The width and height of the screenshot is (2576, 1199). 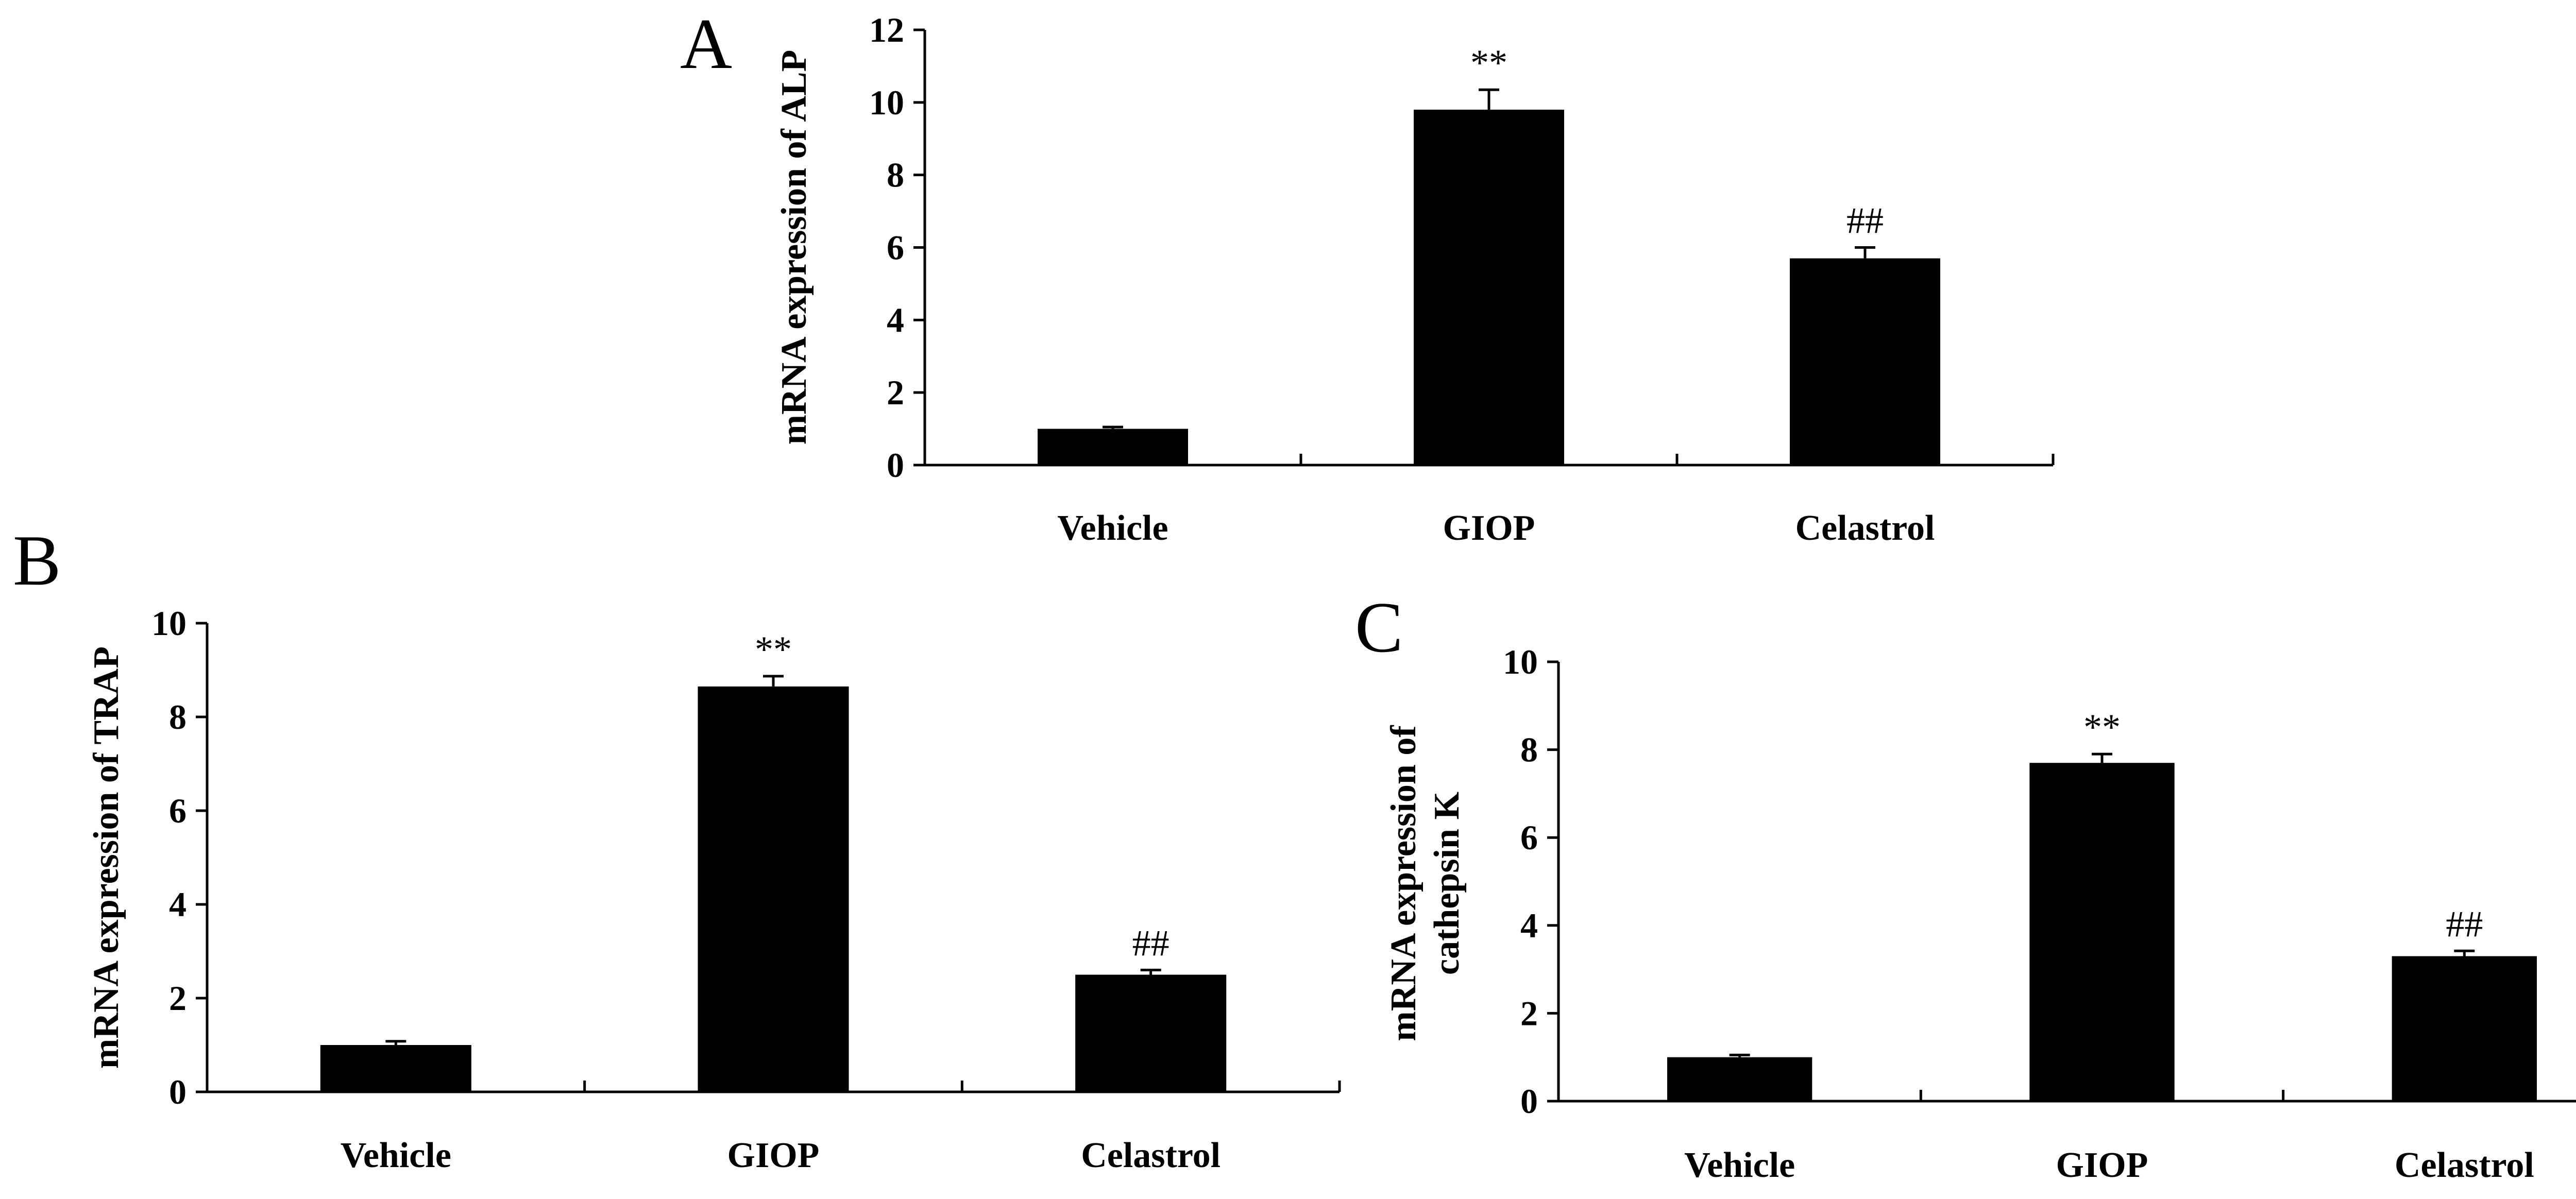 I want to click on panel-a-y-tick-label: 12, so click(x=886, y=29).